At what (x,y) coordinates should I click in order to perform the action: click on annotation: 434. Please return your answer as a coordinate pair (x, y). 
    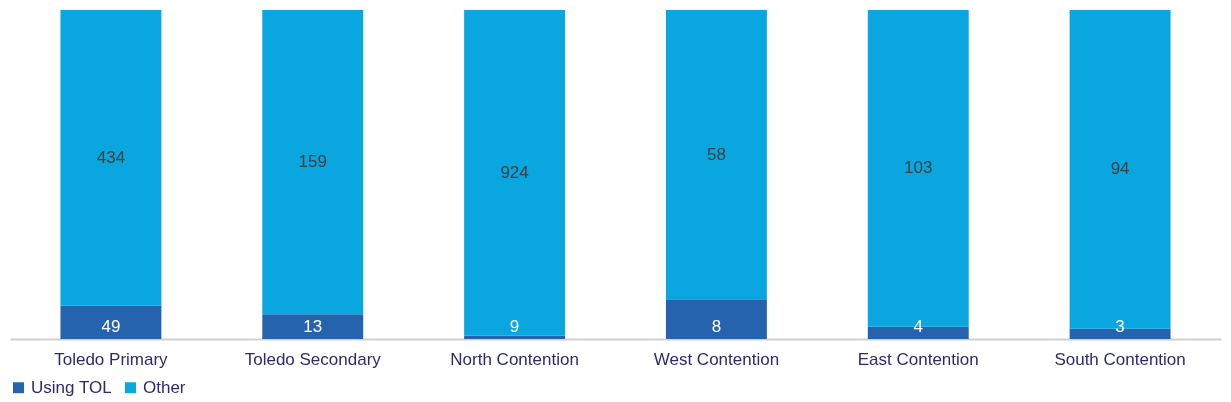
    Looking at the image, I should click on (111, 157).